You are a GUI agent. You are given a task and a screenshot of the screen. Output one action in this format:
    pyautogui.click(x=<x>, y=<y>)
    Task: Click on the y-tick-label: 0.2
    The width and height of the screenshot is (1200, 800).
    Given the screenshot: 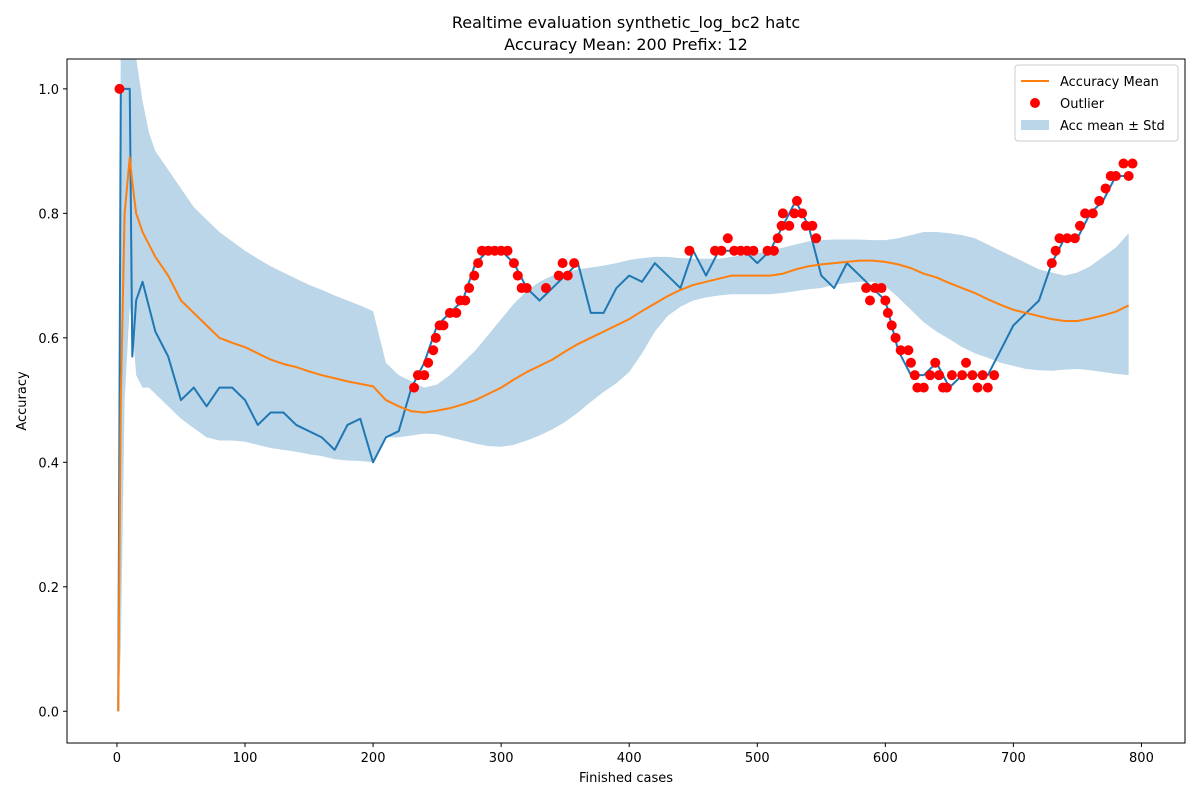 What is the action you would take?
    pyautogui.click(x=48, y=588)
    